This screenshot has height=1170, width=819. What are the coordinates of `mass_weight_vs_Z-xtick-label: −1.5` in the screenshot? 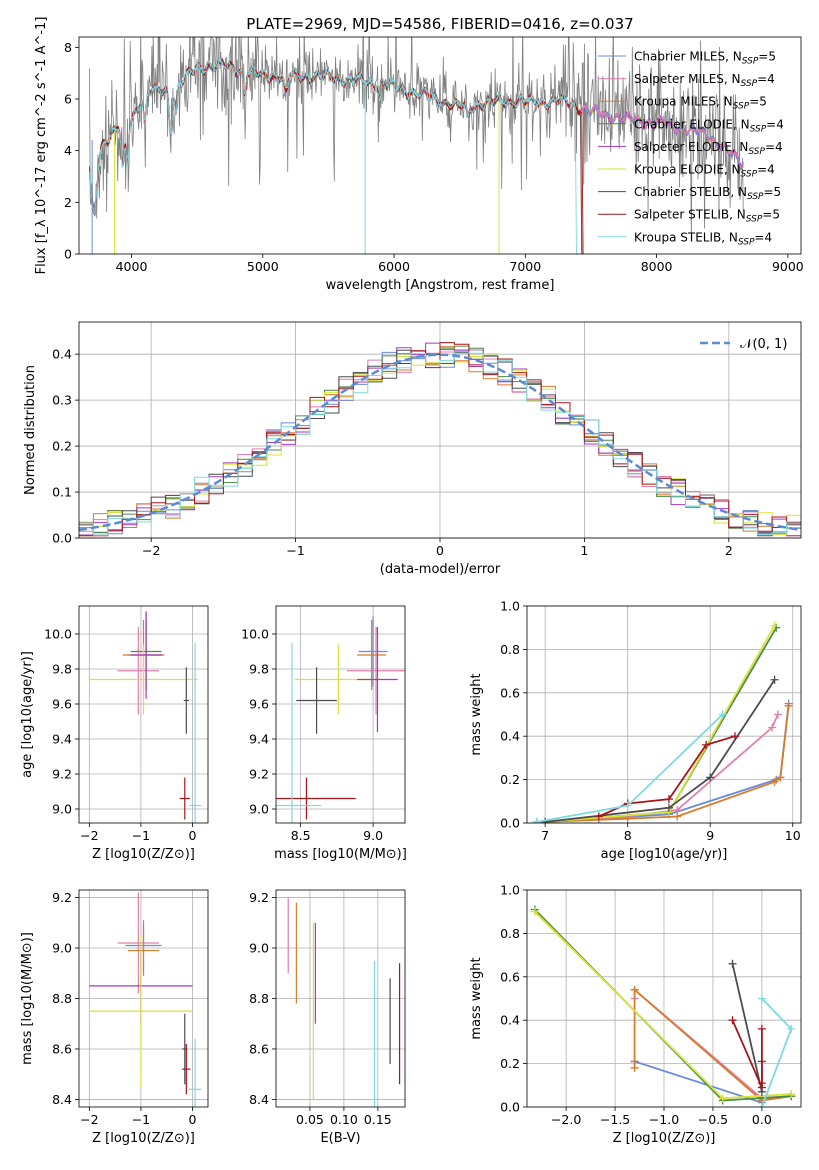 It's located at (615, 1119).